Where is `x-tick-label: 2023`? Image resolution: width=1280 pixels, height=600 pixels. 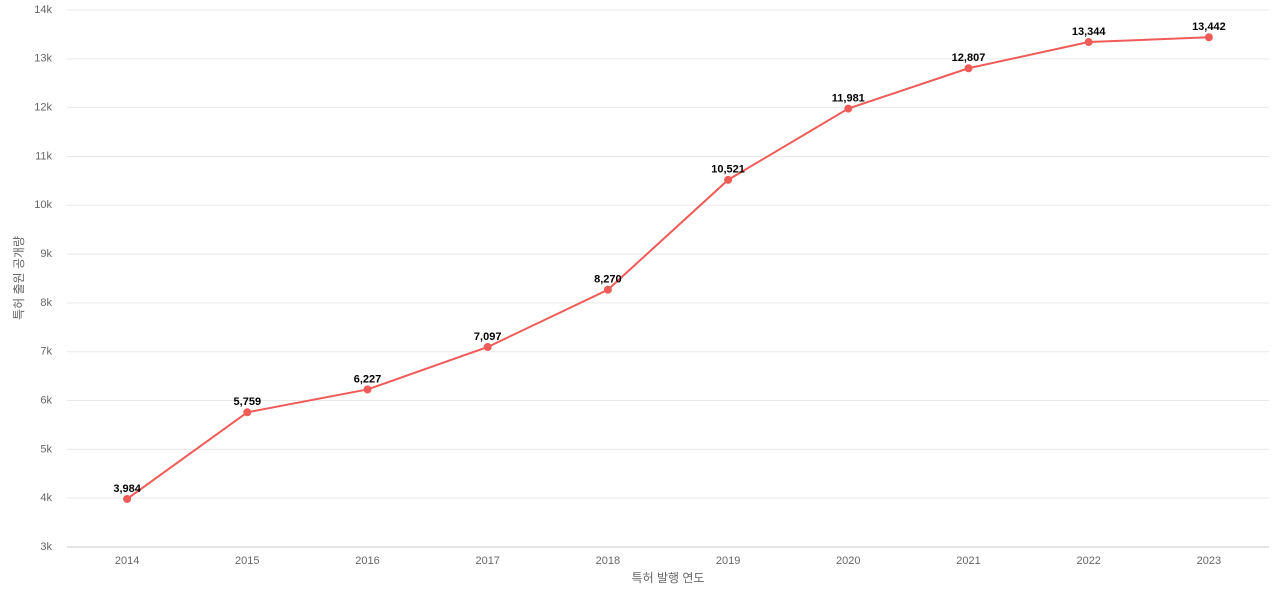 x-tick-label: 2023 is located at coordinates (1209, 561).